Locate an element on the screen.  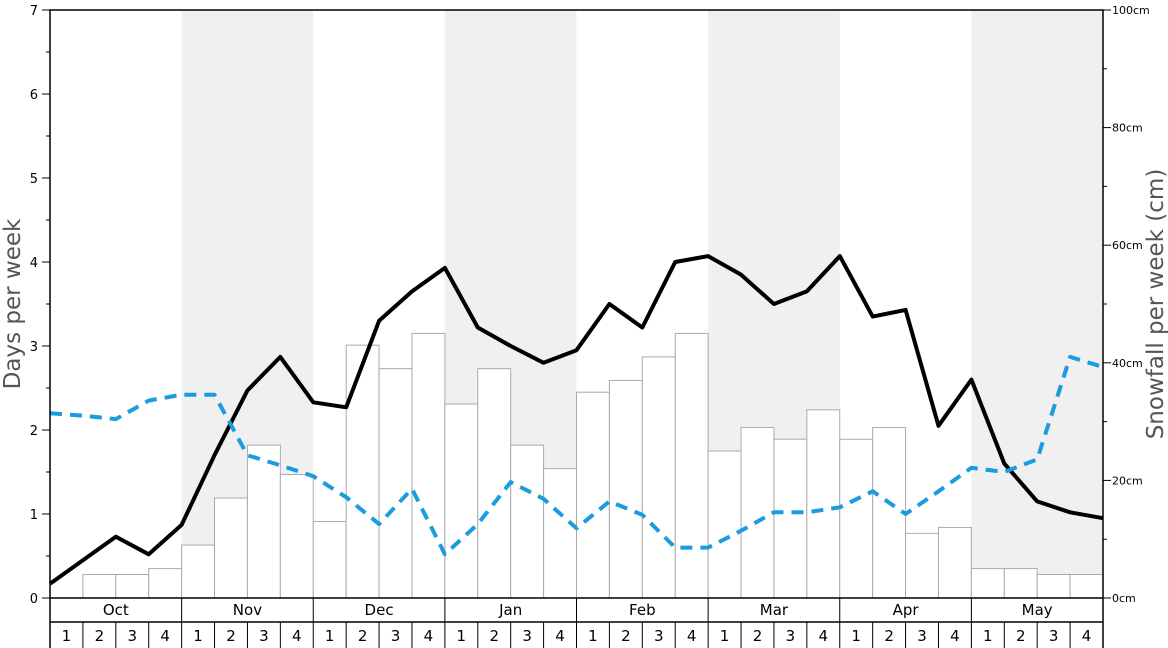
left-tick-label: 7 is located at coordinates (34, 11).